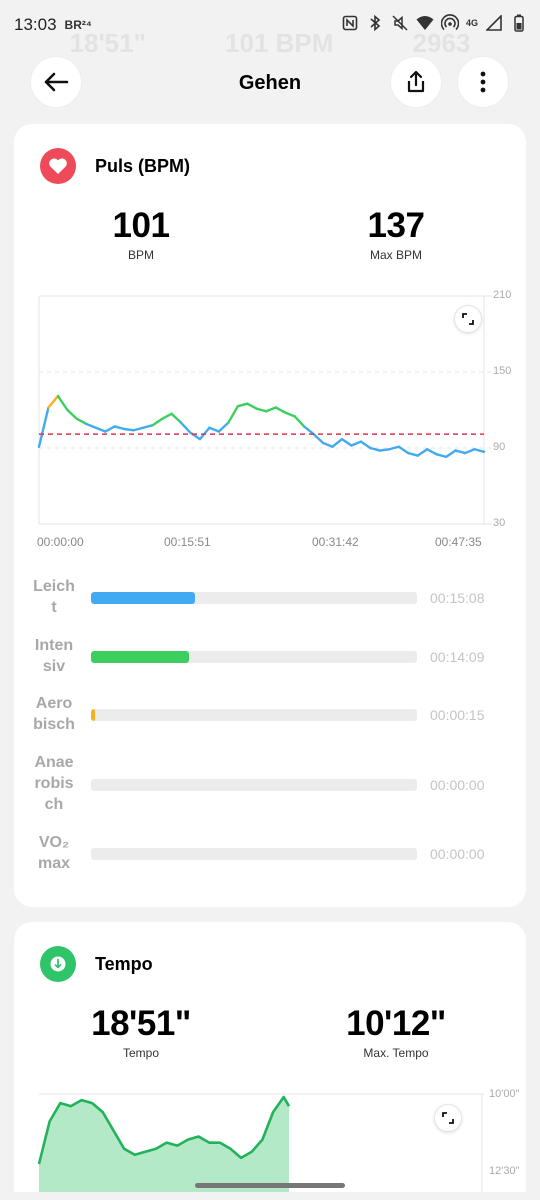  I want to click on y-tick-label: 90, so click(499, 447).